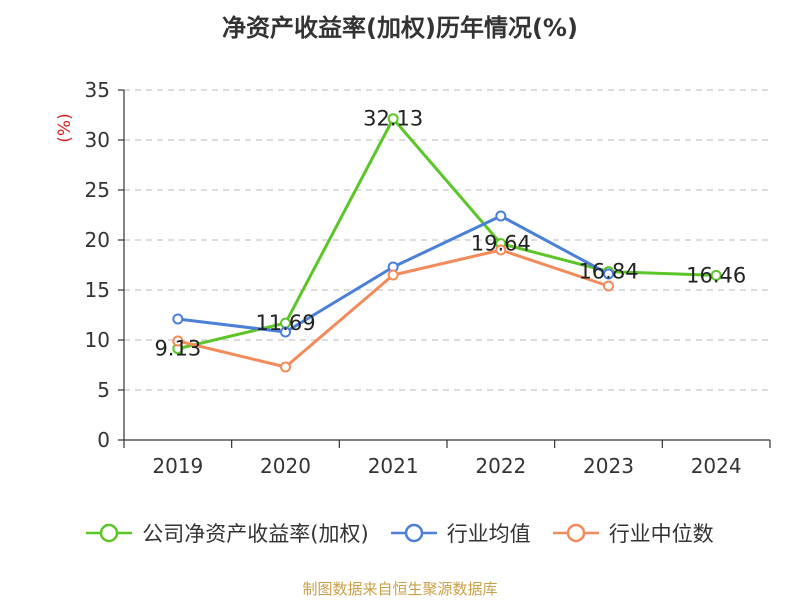 The image size is (800, 600). What do you see at coordinates (177, 466) in the screenshot?
I see `x-tick-label-2019: 2019` at bounding box center [177, 466].